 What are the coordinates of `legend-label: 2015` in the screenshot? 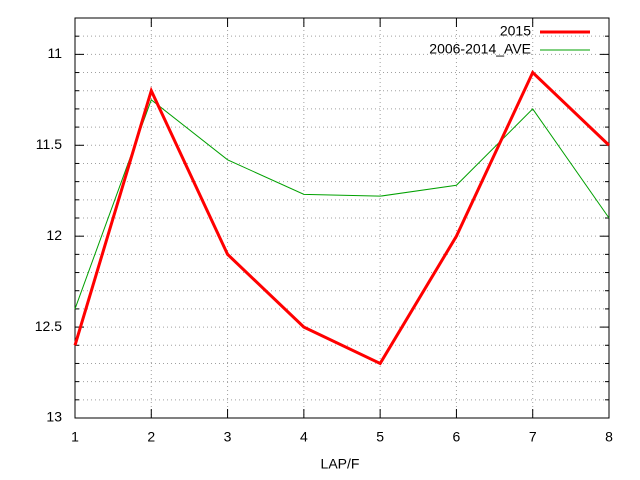 It's located at (515, 31).